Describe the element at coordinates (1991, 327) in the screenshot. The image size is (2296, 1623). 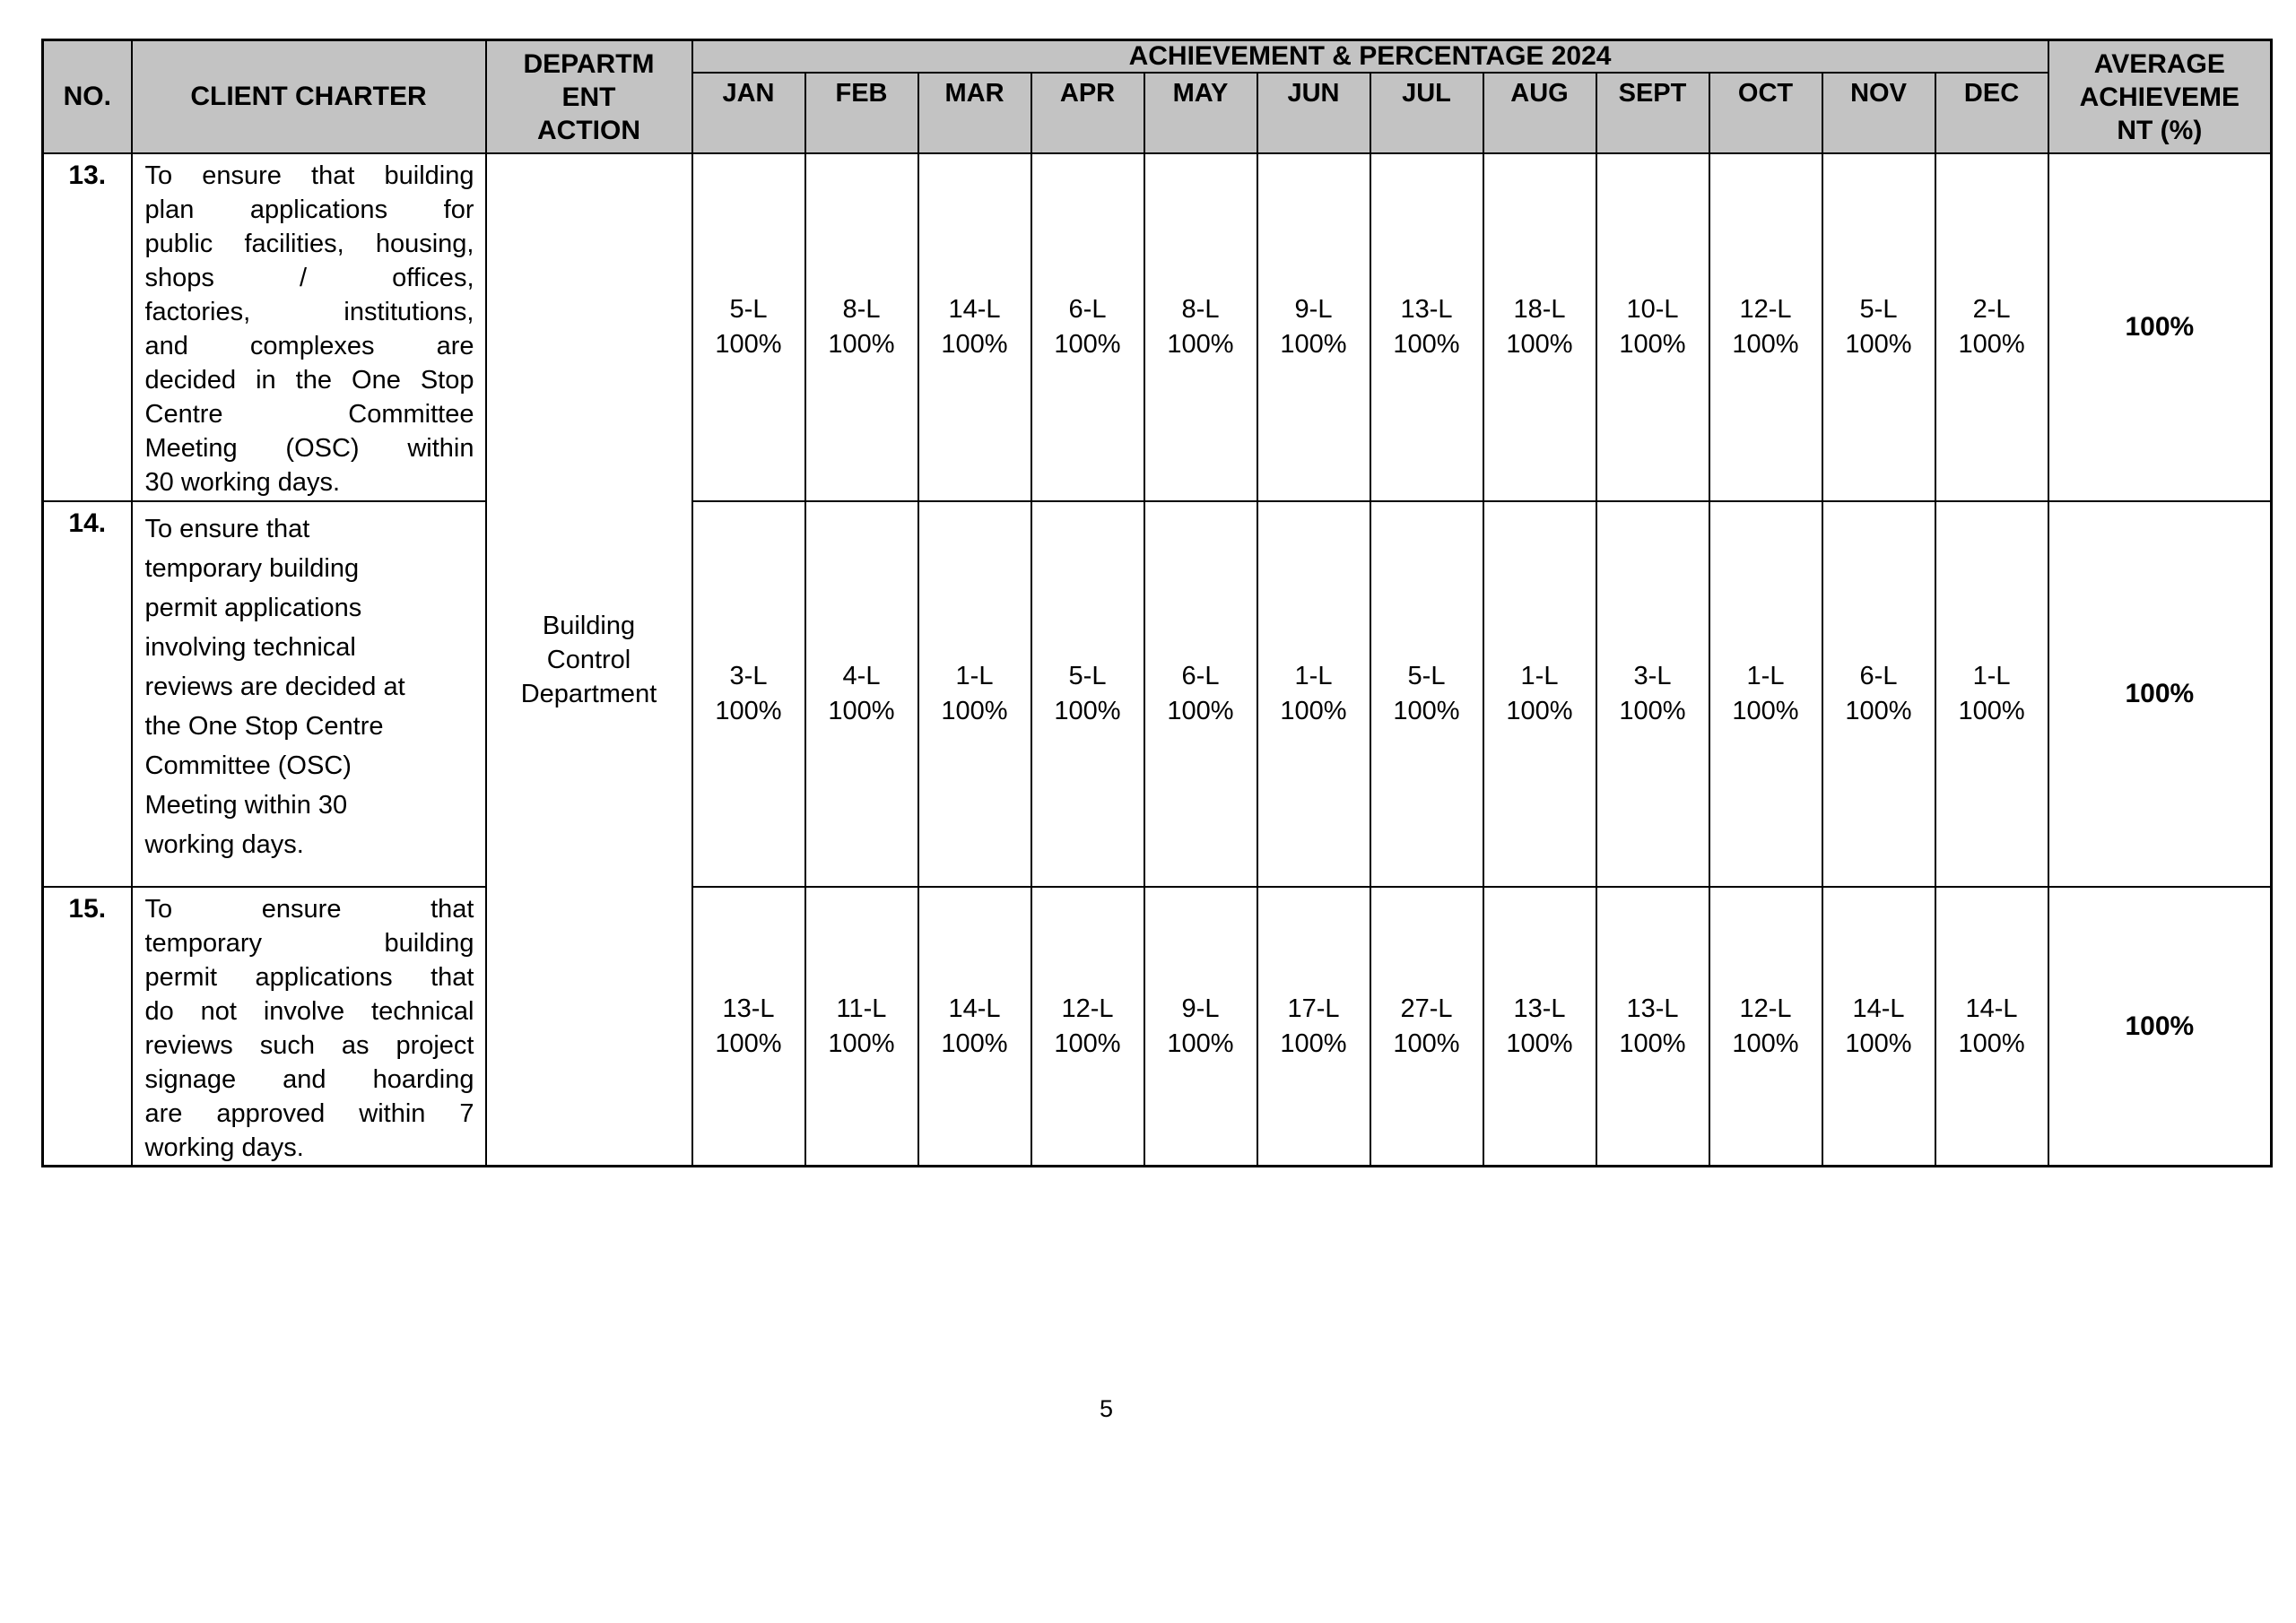
I see `monthly-value-cell: 2-L 100%` at that location.